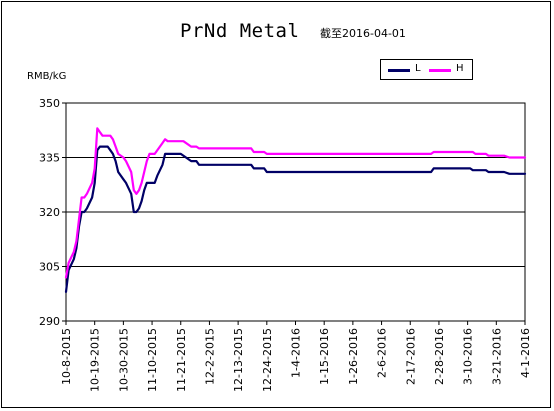 This screenshot has width=554, height=411. I want to click on y-tick-label-290: 290, so click(49, 321).